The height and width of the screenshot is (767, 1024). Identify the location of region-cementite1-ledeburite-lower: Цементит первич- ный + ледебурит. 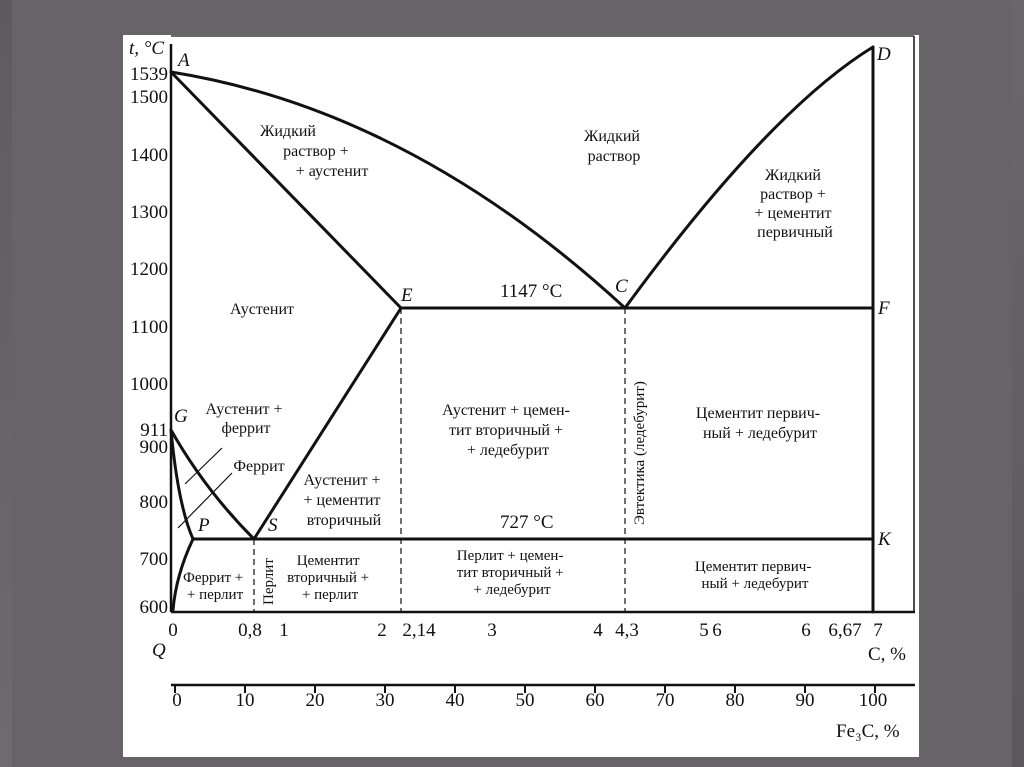
(755, 575).